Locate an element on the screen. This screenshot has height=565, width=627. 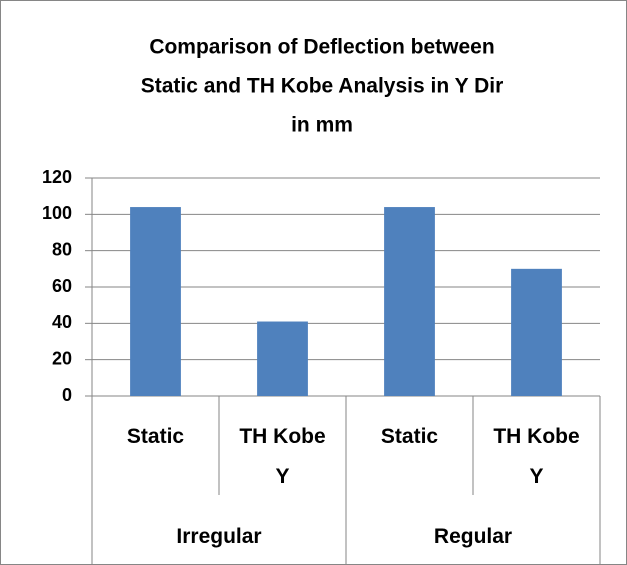
y-tick-label: 40 is located at coordinates (62, 322).